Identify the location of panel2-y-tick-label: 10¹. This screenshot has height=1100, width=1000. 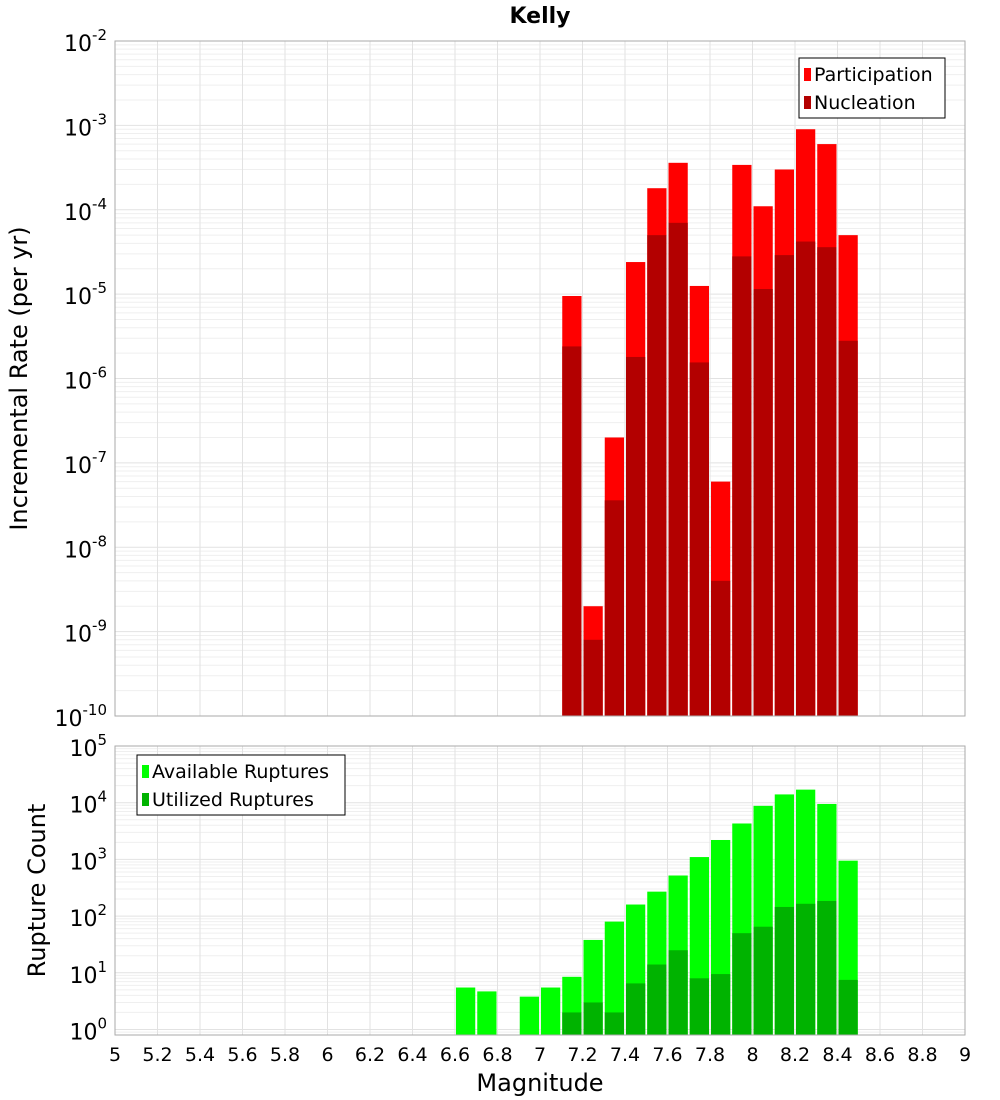
(88, 973).